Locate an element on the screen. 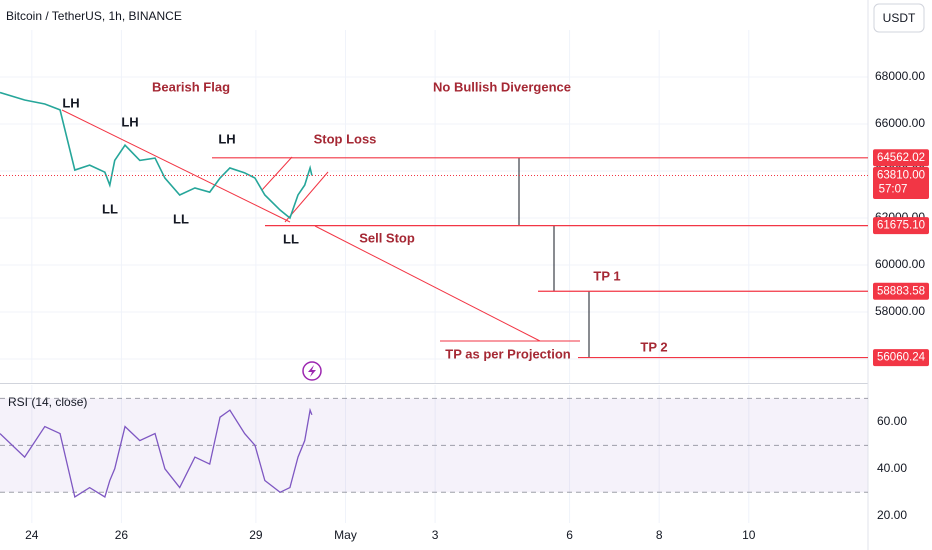  annotation: Stop Loss is located at coordinates (345, 138).